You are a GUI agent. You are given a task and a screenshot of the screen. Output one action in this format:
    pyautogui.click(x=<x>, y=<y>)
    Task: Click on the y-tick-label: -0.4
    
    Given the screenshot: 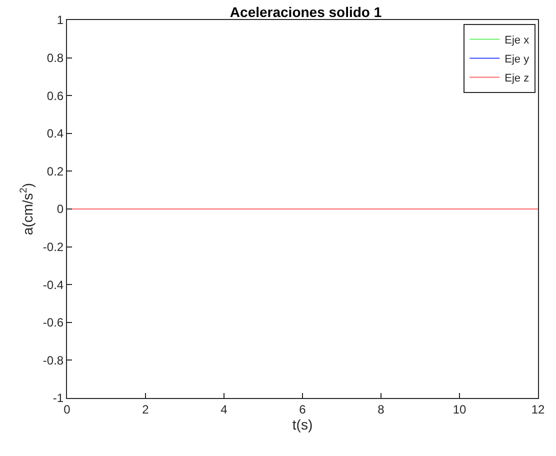 What is the action you would take?
    pyautogui.click(x=53, y=285)
    